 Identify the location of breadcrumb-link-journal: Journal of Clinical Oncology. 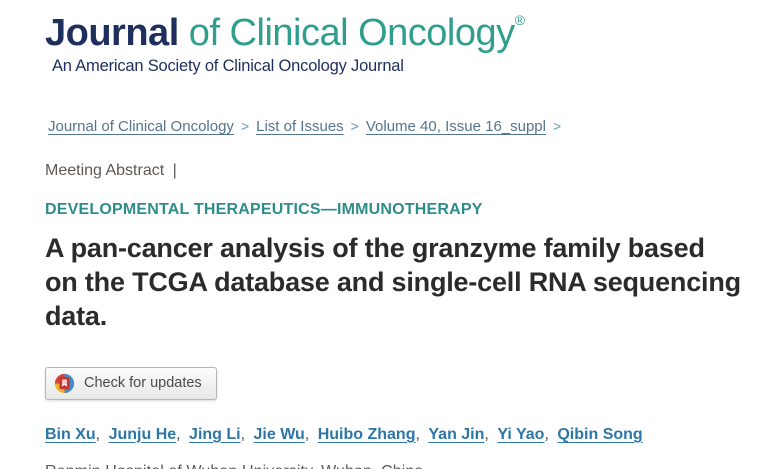
(141, 126).